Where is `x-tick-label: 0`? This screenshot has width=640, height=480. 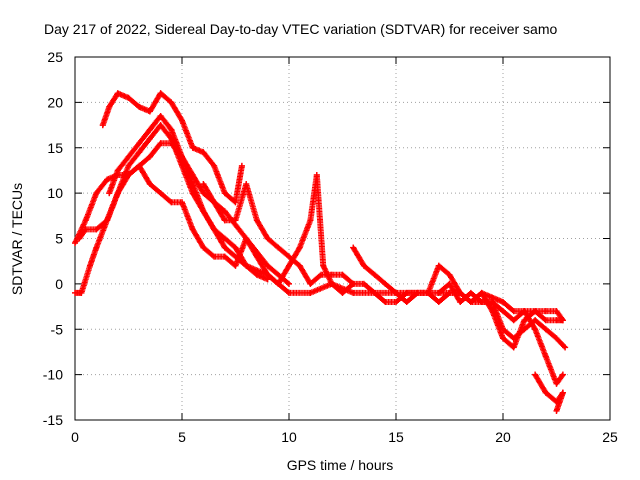 x-tick-label: 0 is located at coordinates (75, 437).